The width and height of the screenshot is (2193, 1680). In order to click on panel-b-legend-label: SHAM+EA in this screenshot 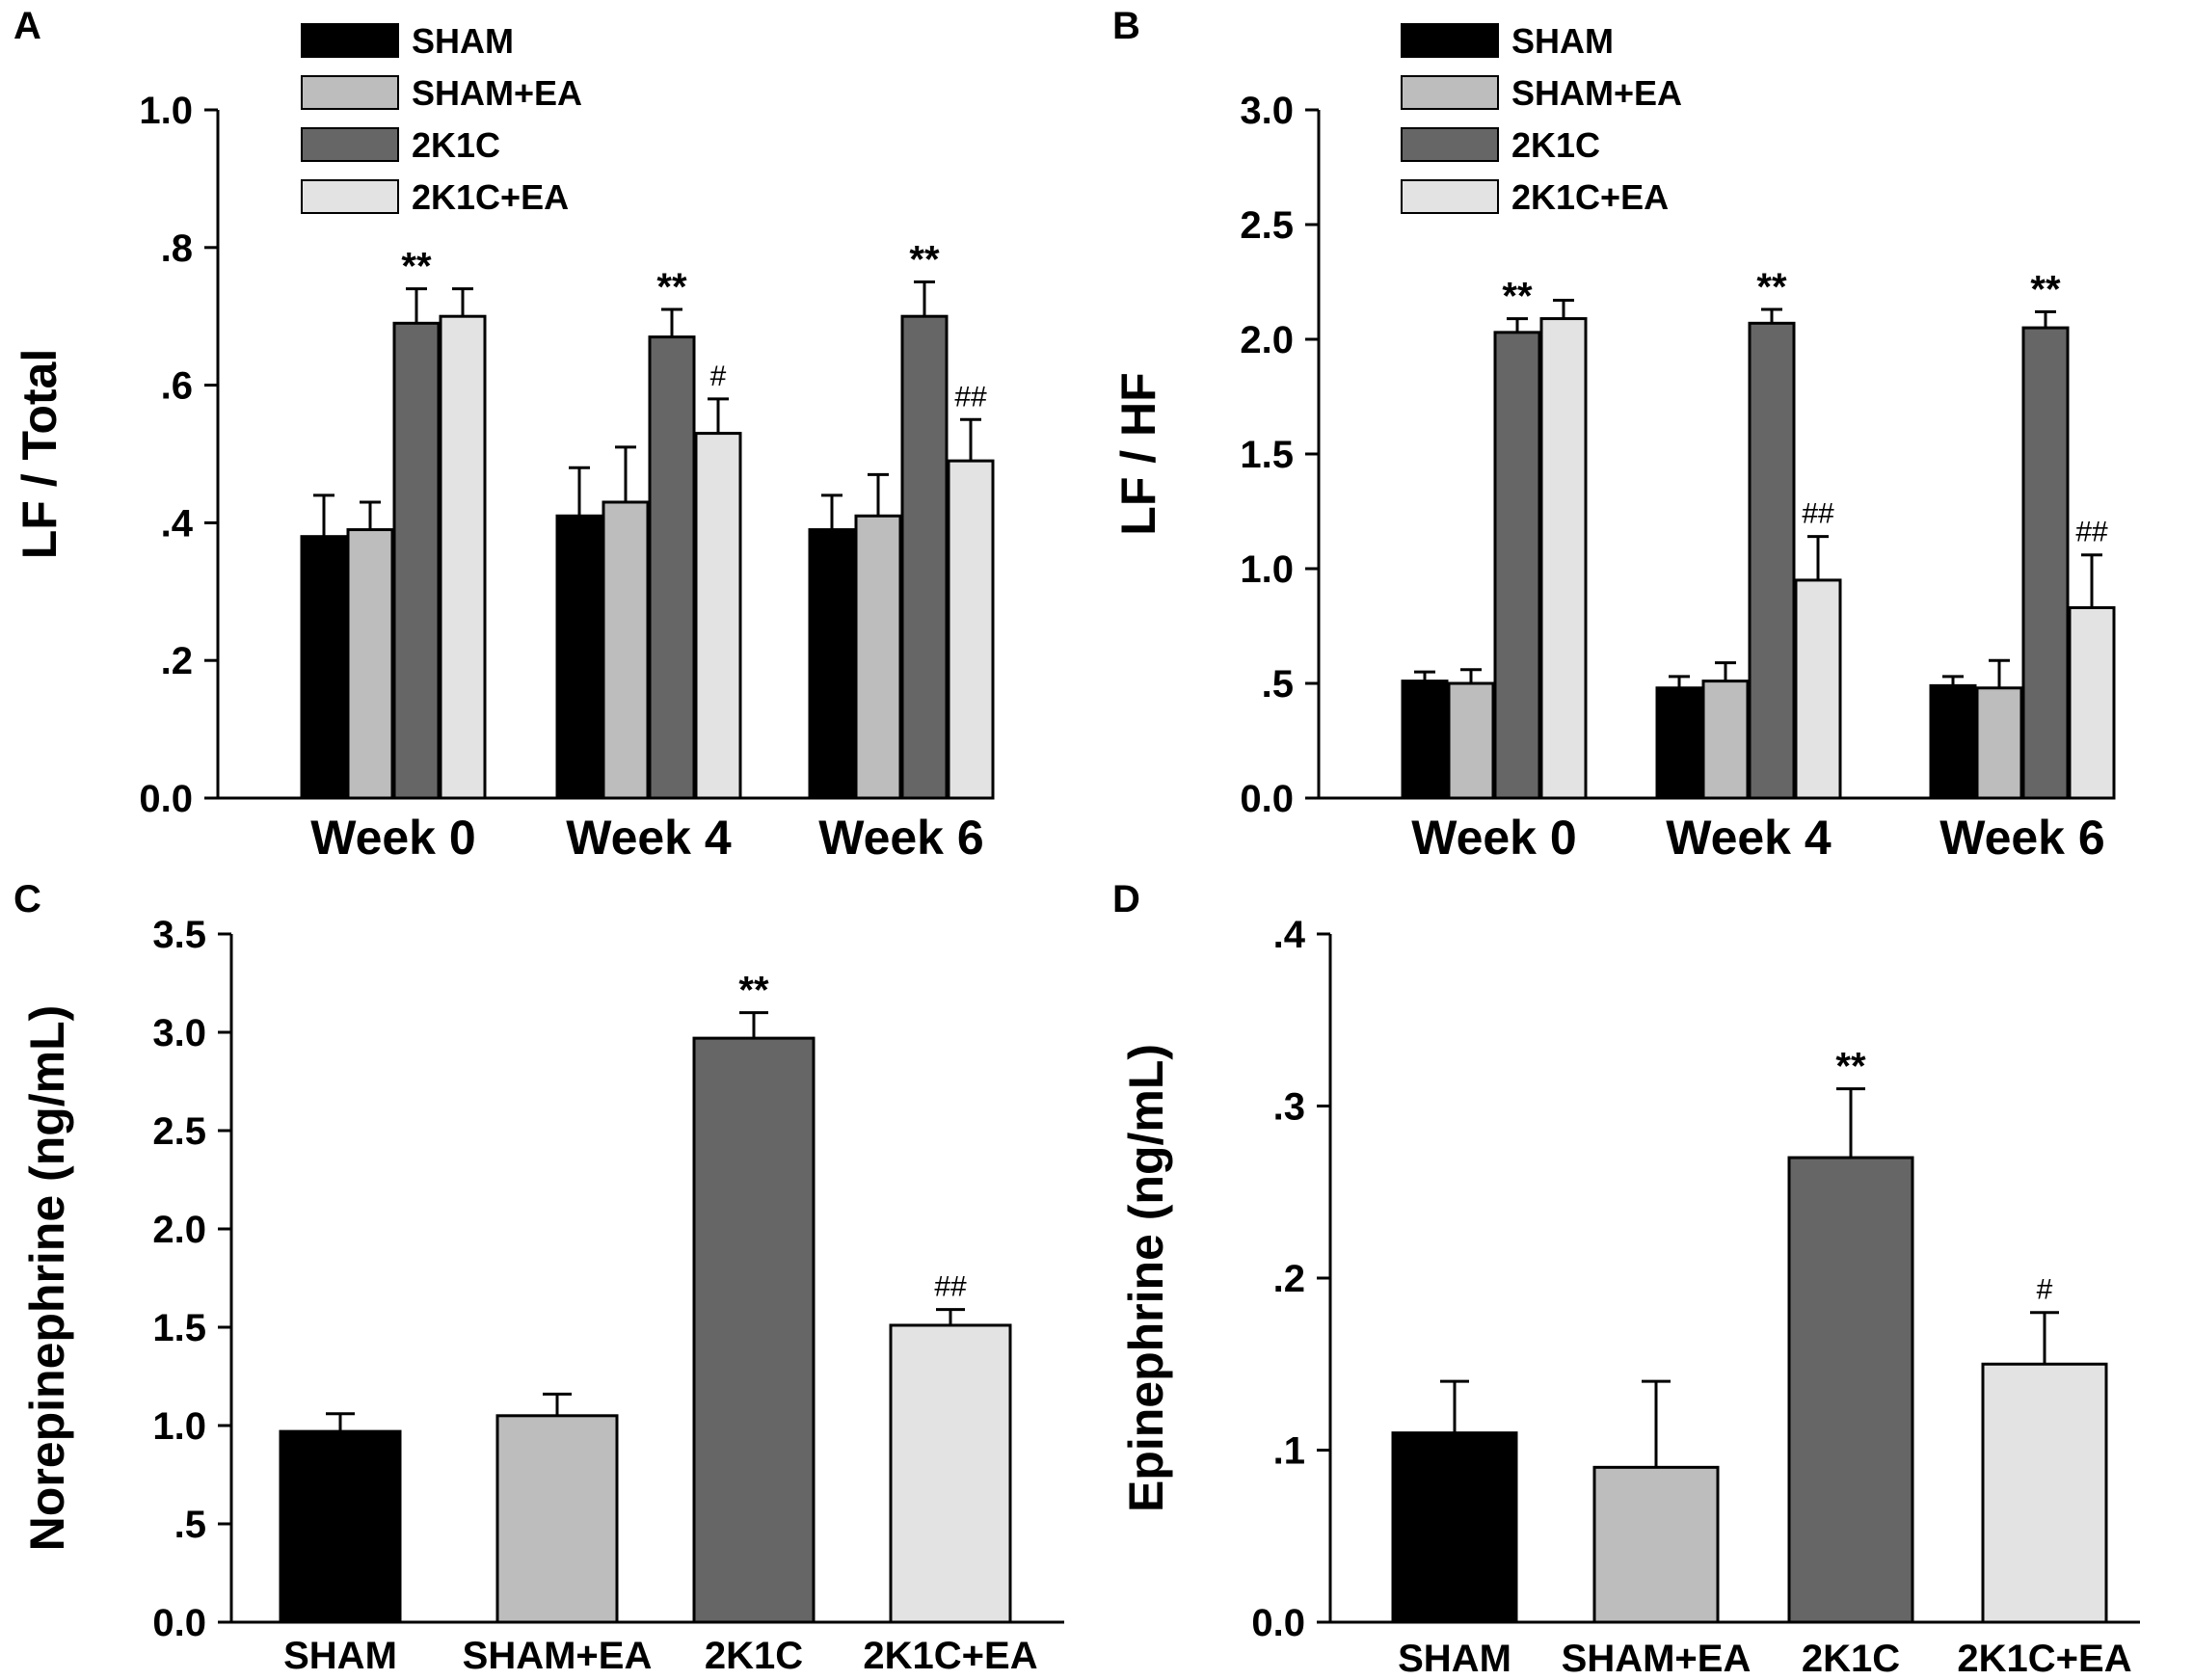, I will do `click(1596, 93)`.